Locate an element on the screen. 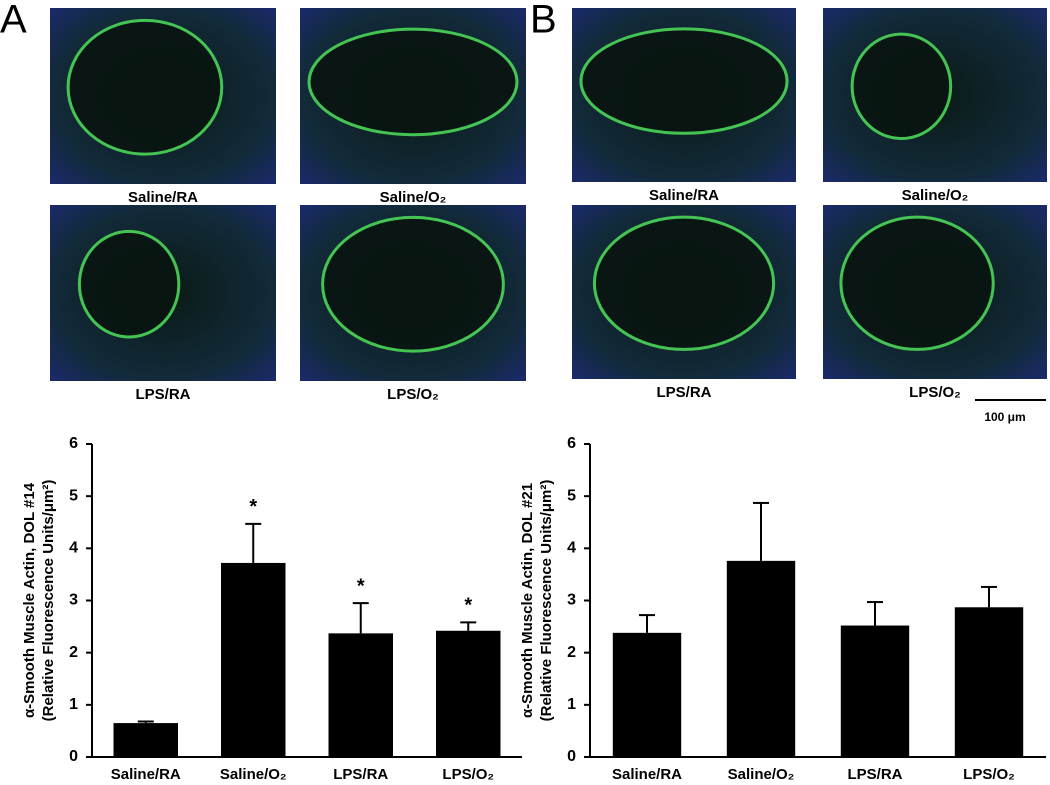  panel-label: A is located at coordinates (13, 21).